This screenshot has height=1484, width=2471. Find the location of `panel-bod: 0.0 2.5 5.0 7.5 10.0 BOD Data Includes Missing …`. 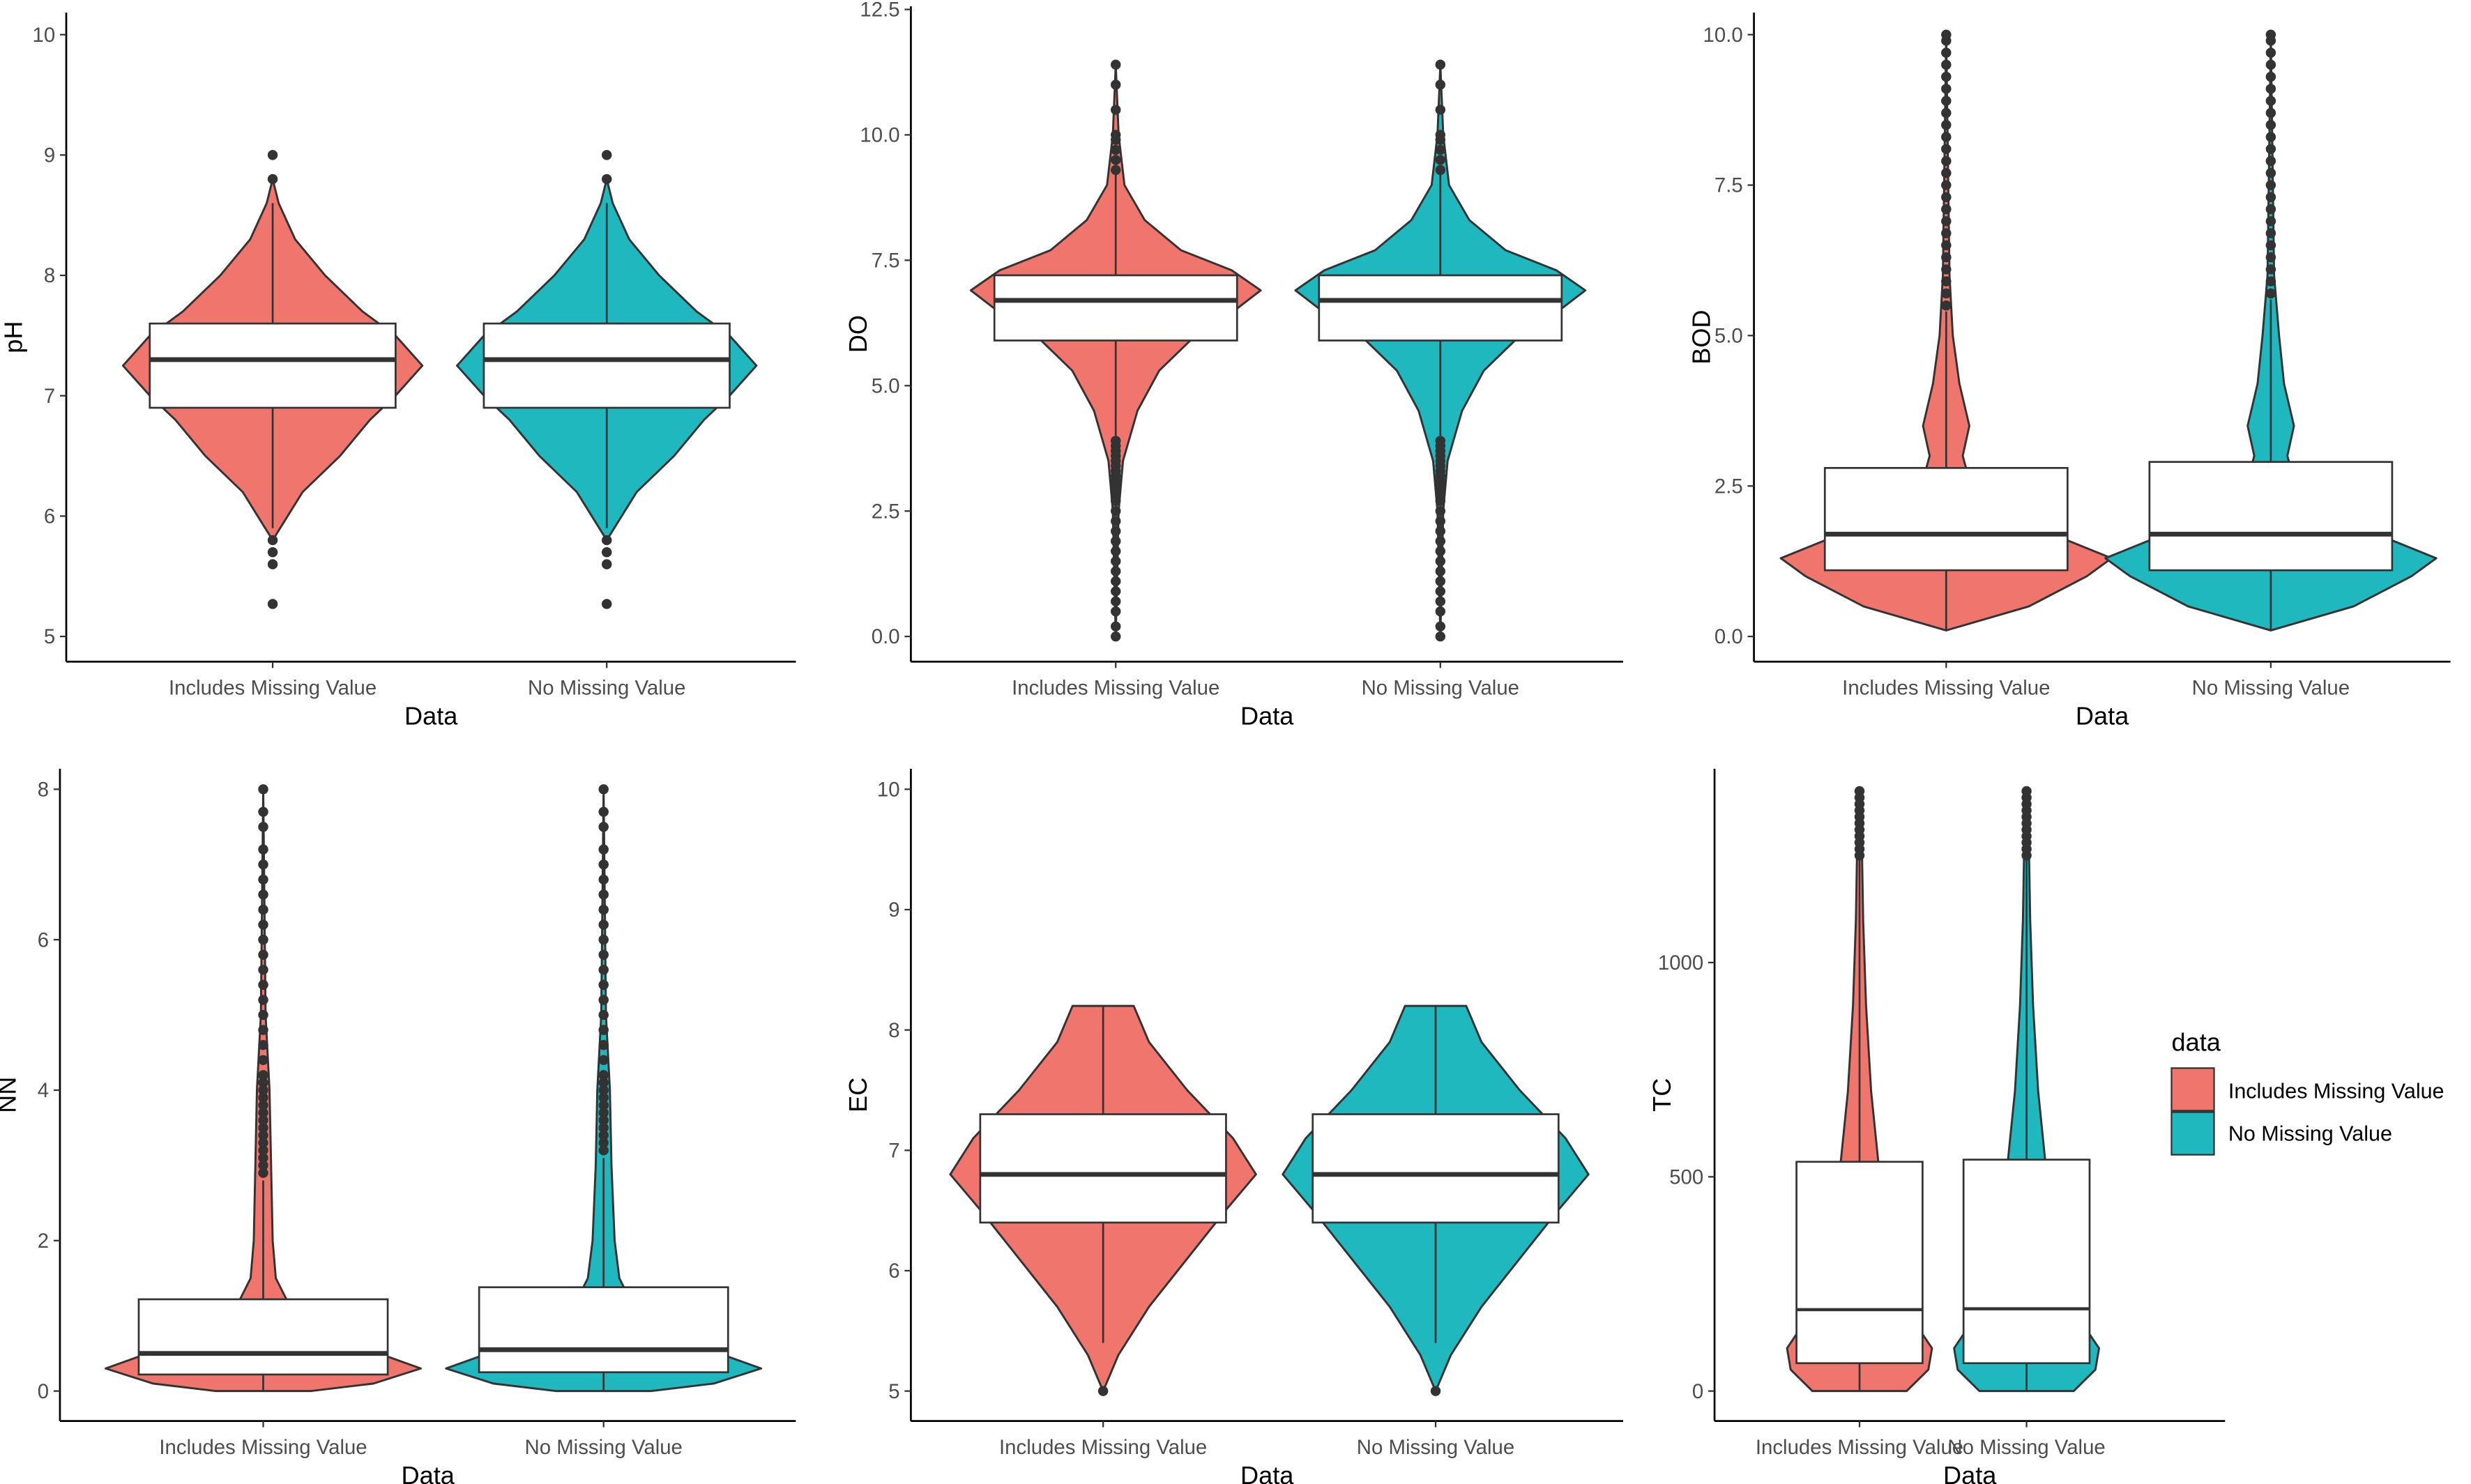

panel-bod: 0.0 2.5 5.0 7.5 10.0 BOD Data Includes Missing … is located at coordinates (2069, 371).